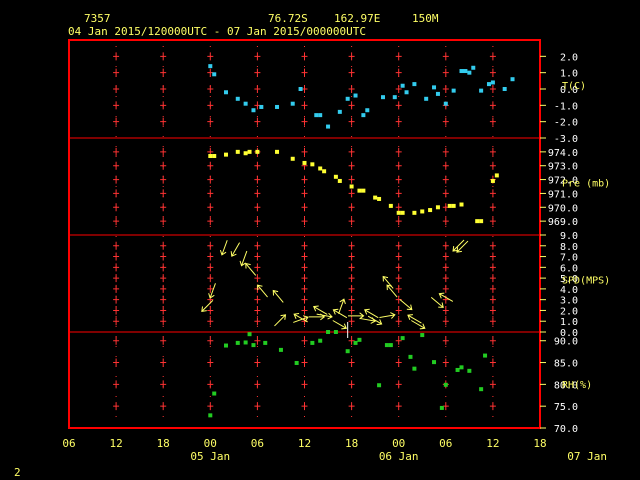 Image resolution: width=640 pixels, height=480 pixels. What do you see at coordinates (577, 385) in the screenshot?
I see `series-label: RH(%)` at bounding box center [577, 385].